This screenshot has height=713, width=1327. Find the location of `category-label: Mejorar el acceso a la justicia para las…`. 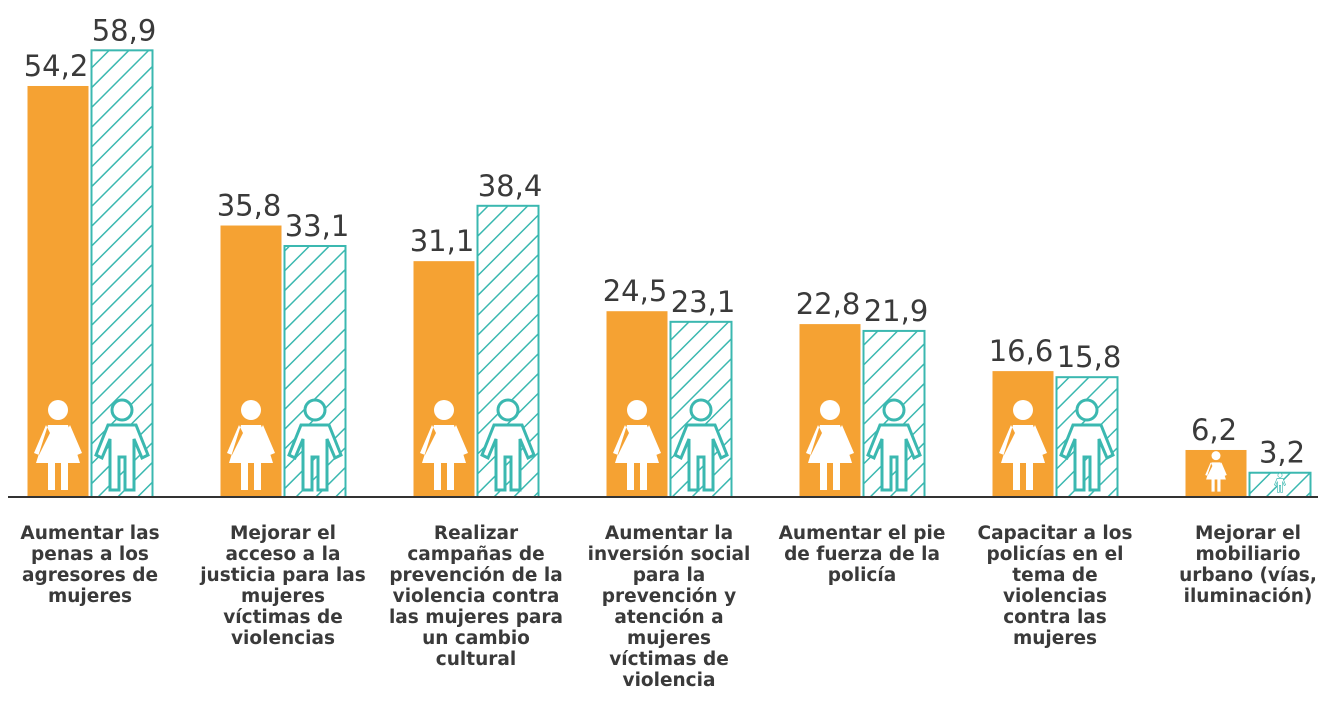

category-label: Mejorar el acceso a la justicia para las… is located at coordinates (283, 586).